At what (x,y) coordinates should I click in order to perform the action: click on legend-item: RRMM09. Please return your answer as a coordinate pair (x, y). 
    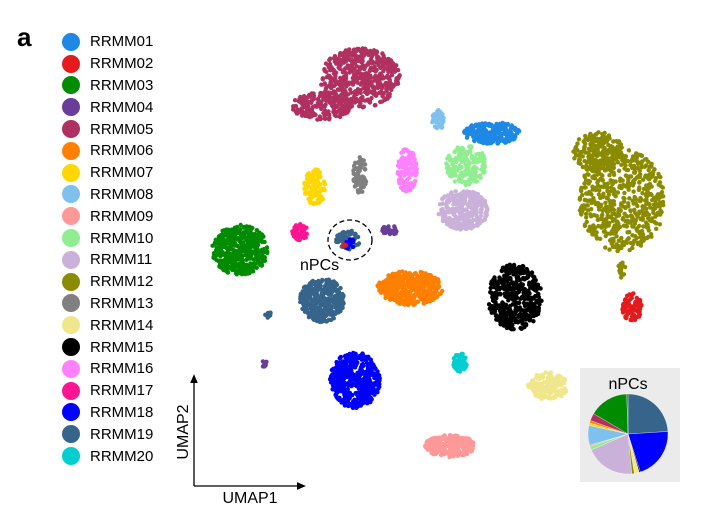
    Looking at the image, I should click on (107, 216).